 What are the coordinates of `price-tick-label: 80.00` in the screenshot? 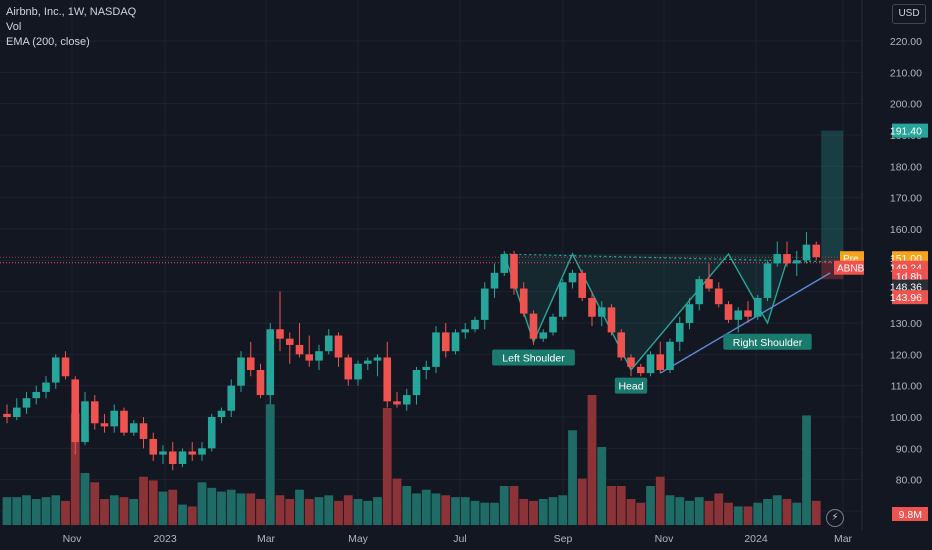 It's located at (909, 481).